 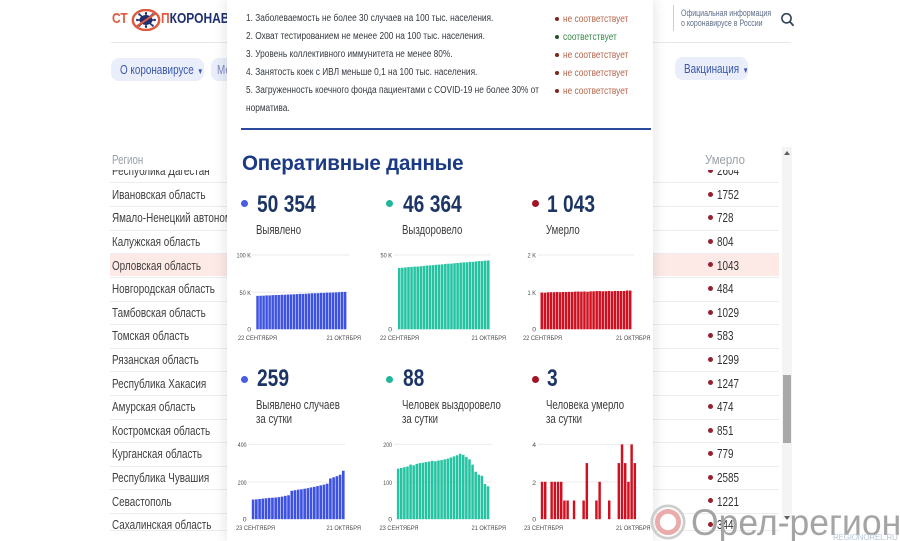 I want to click on svg-text: 2, so click(x=534, y=483).